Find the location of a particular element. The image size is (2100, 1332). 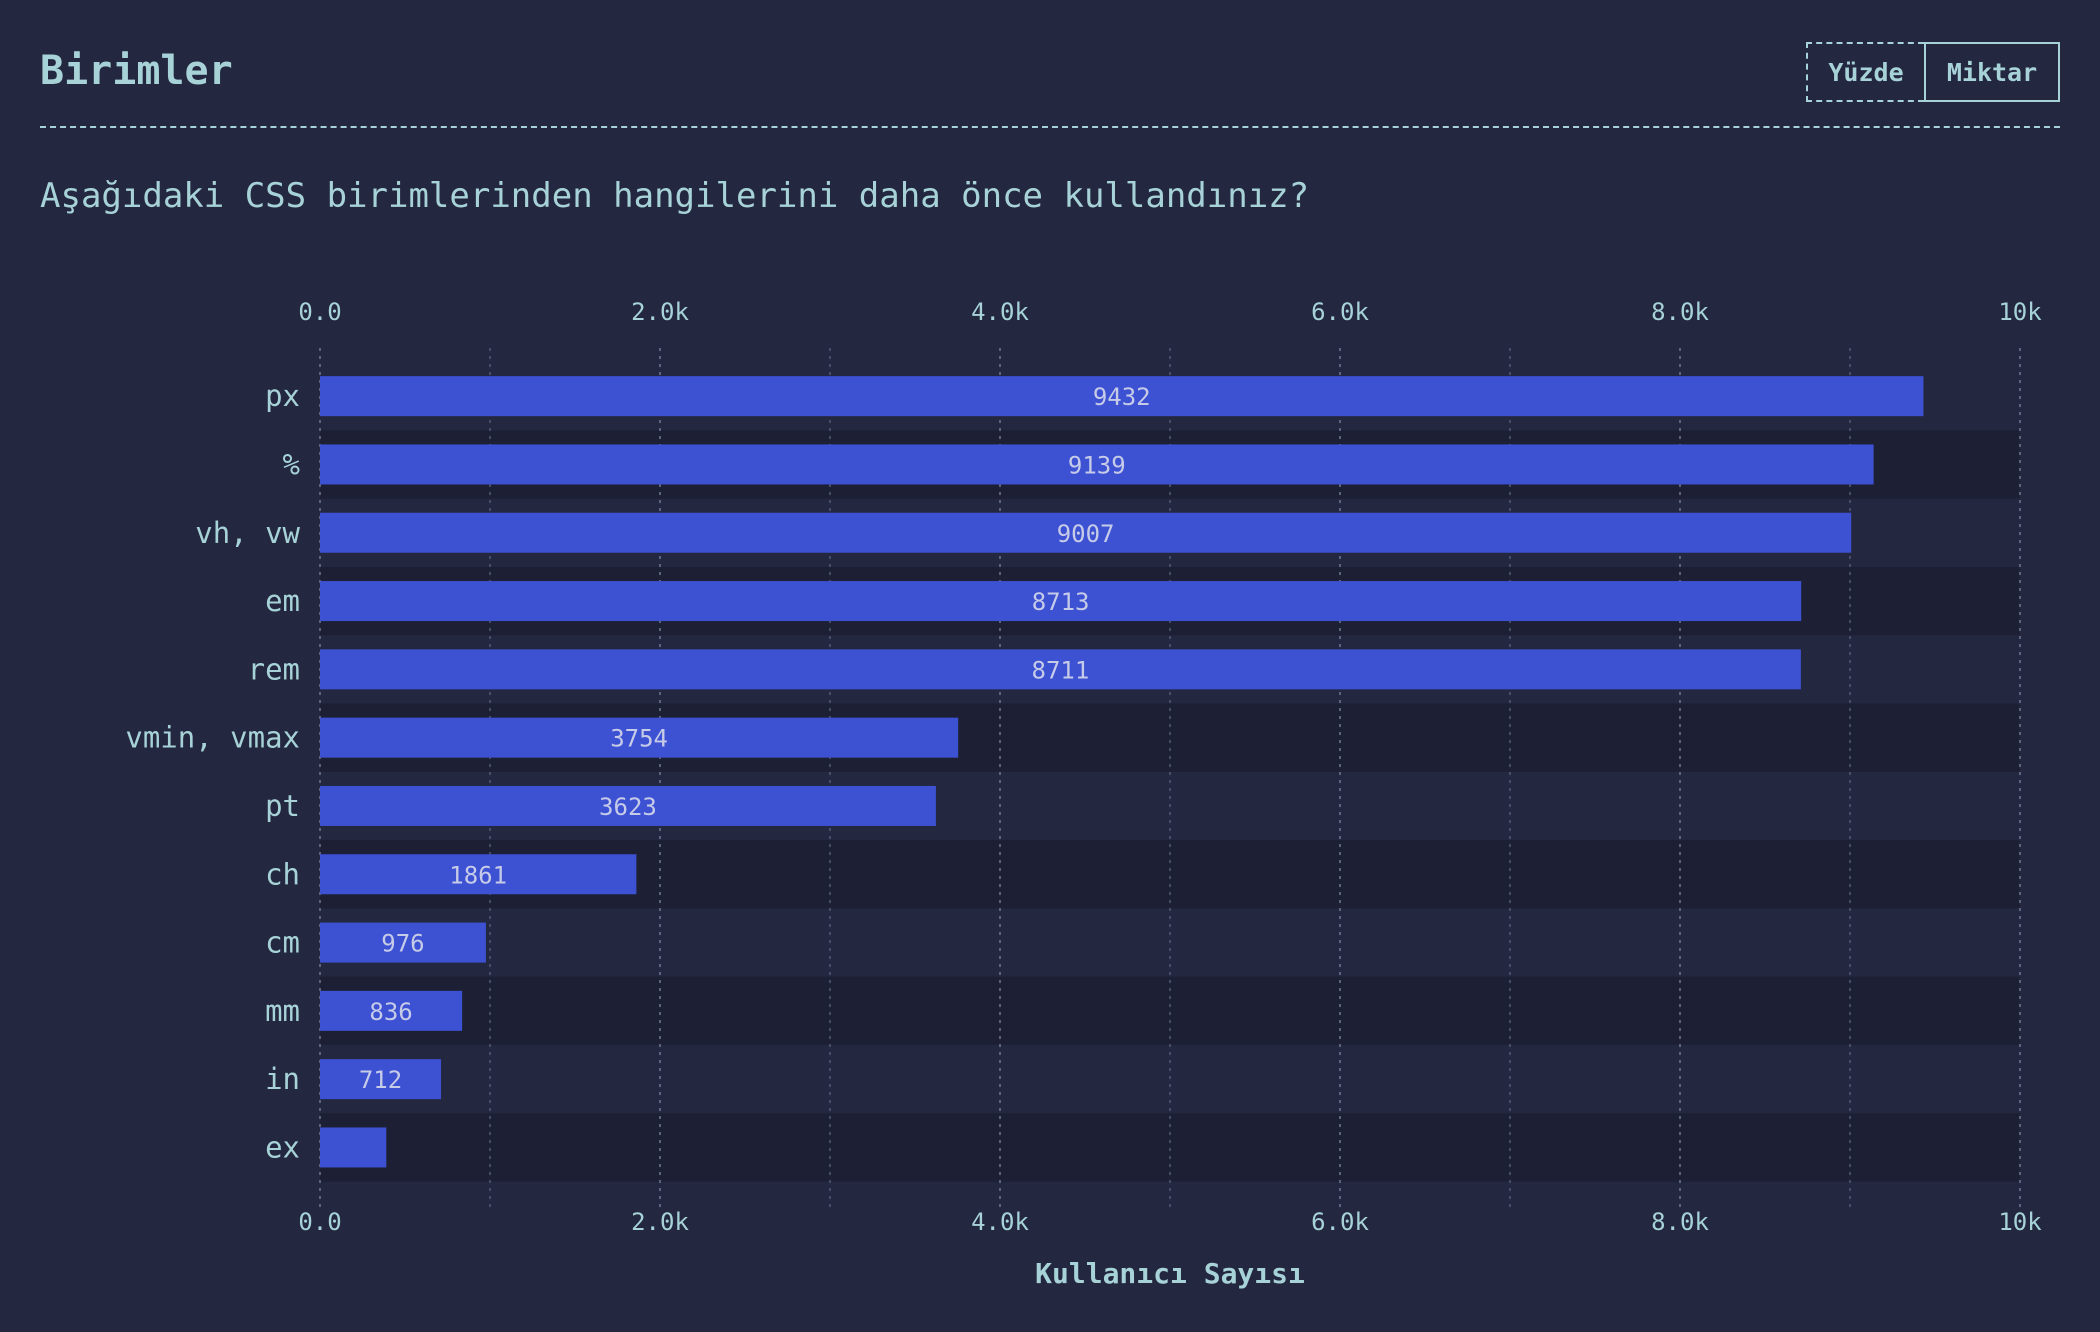

value-label: 9139 is located at coordinates (1097, 465).